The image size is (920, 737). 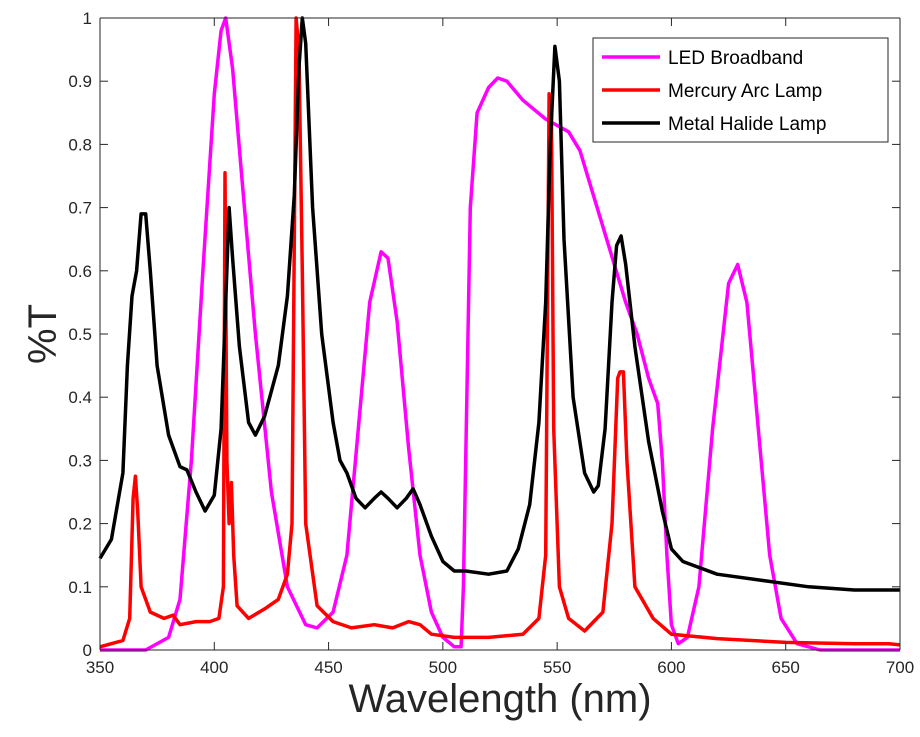 What do you see at coordinates (328, 667) in the screenshot?
I see `x-tick-label: 450` at bounding box center [328, 667].